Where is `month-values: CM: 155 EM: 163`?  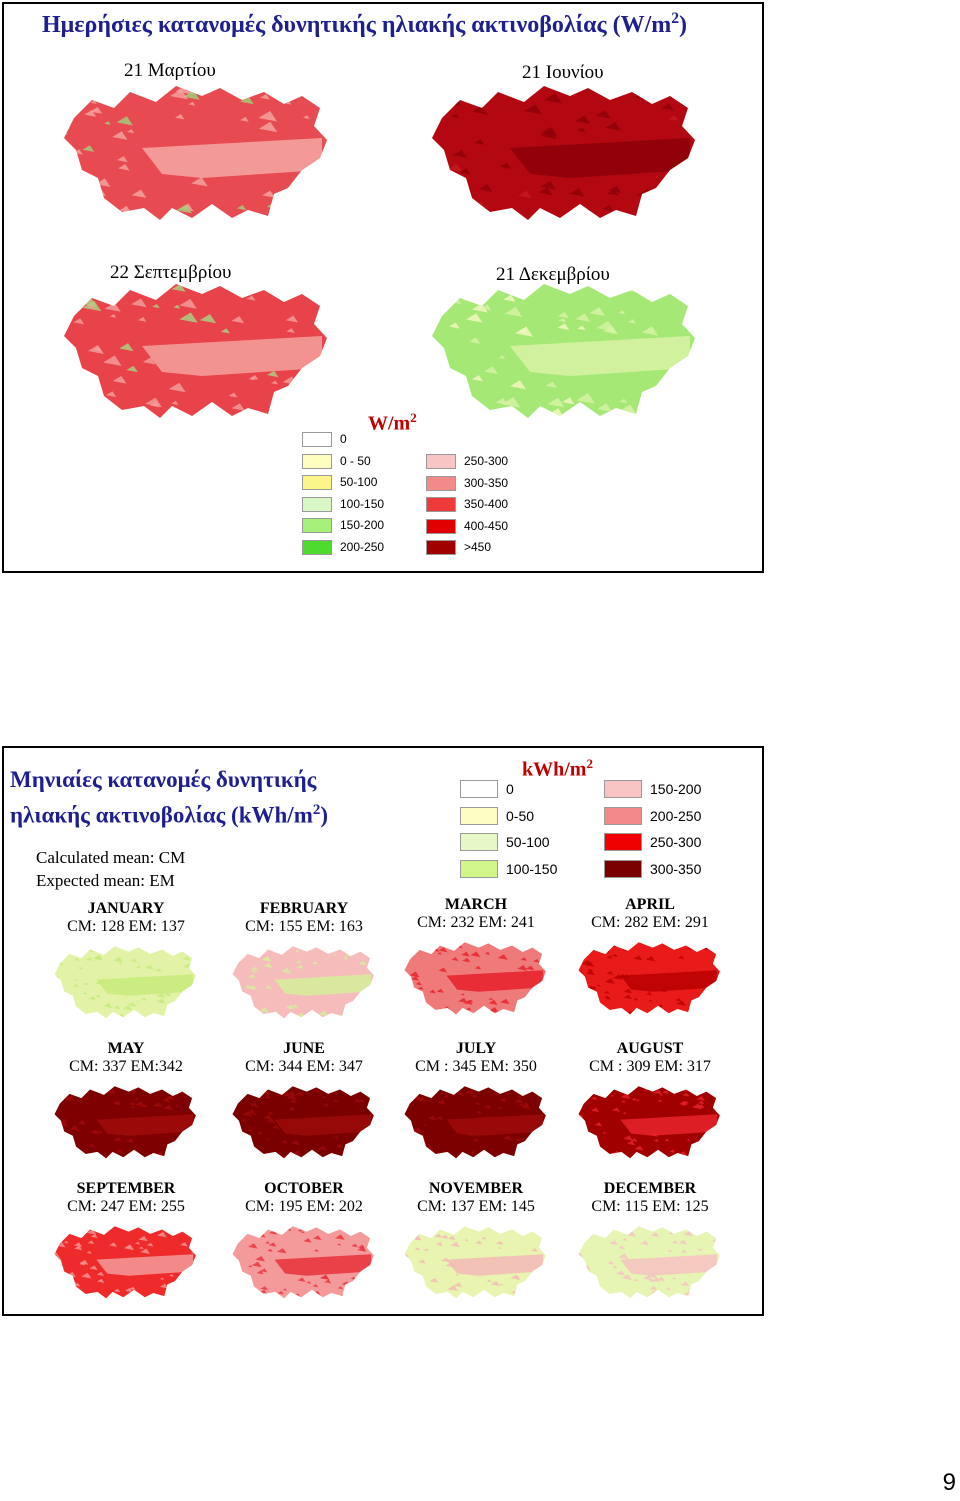 month-values: CM: 155 EM: 163 is located at coordinates (304, 926).